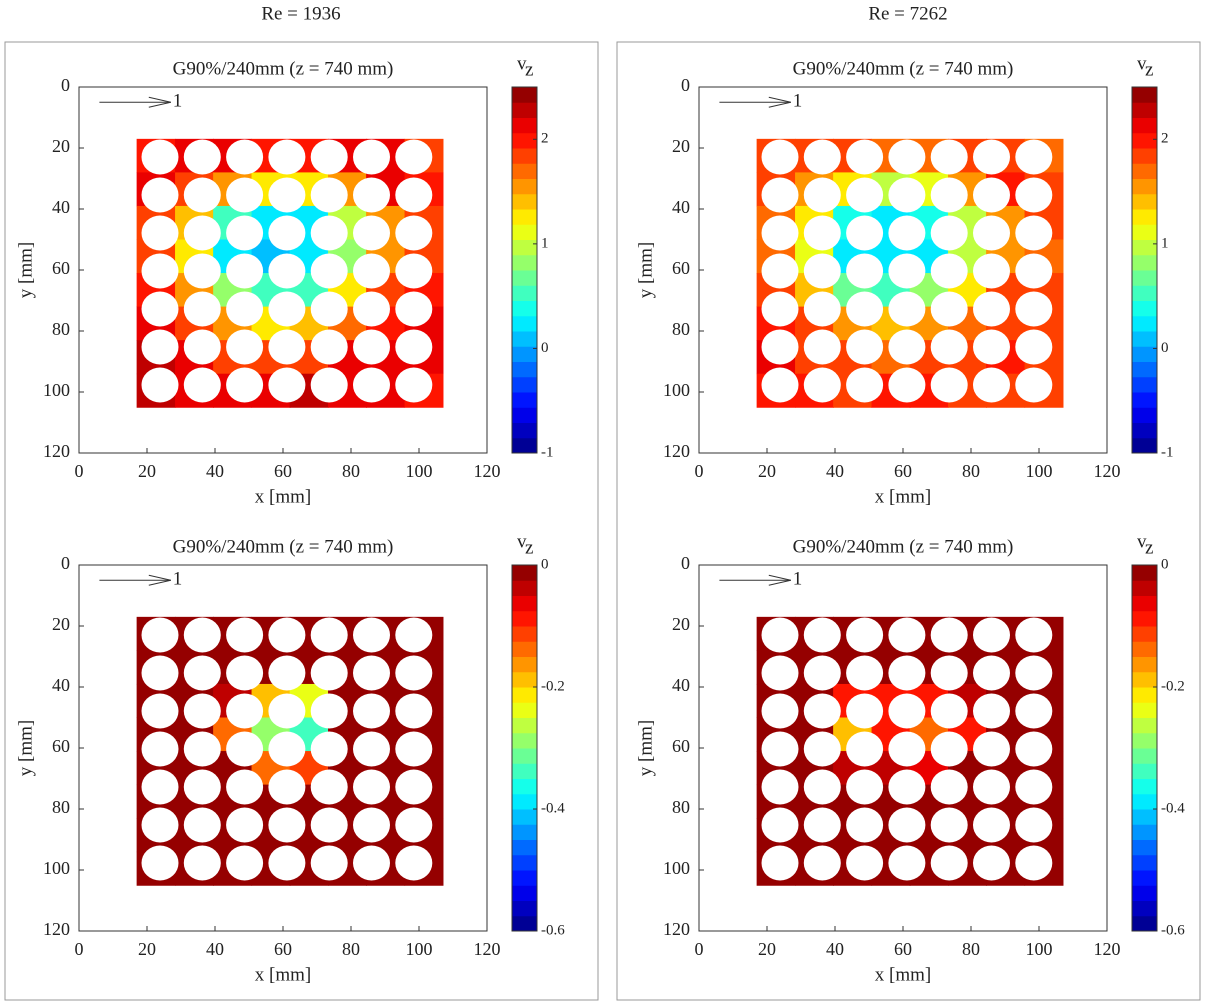 Image resolution: width=1206 pixels, height=1007 pixels. Describe the element at coordinates (522, 541) in the screenshot. I see `colorbar-label: v` at that location.